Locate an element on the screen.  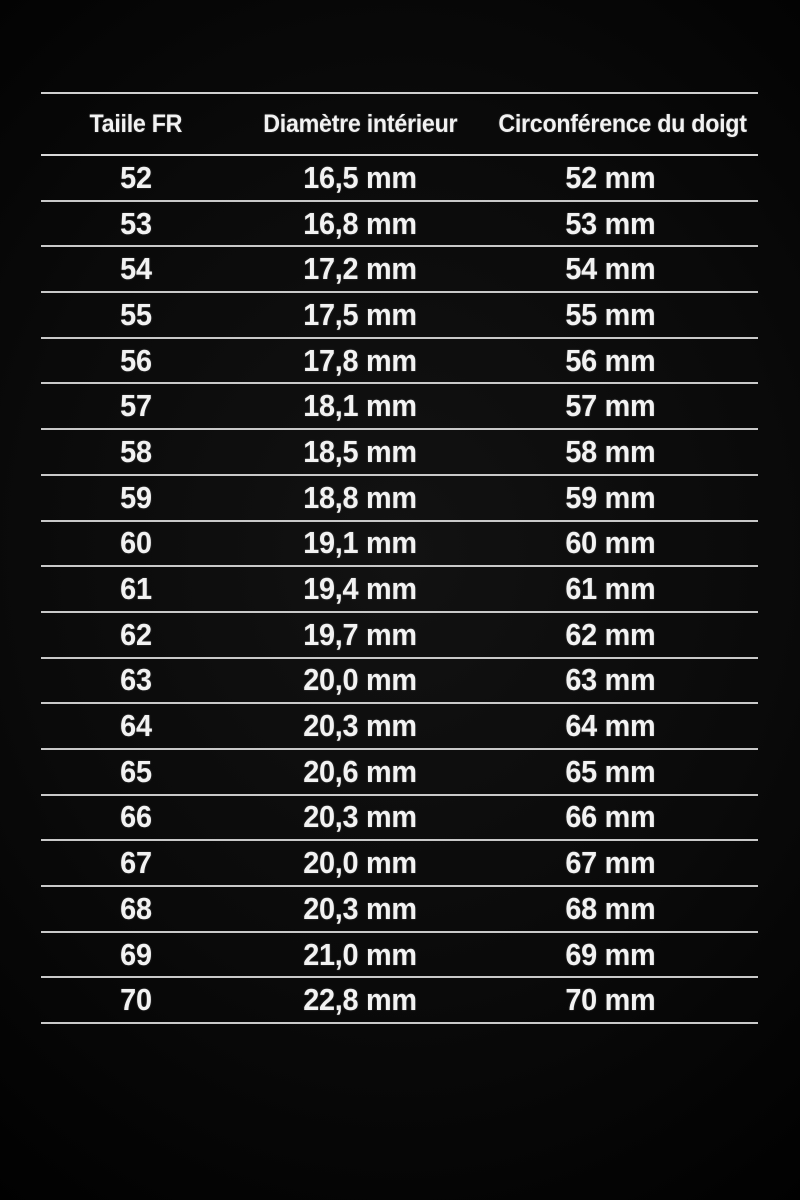
finger-circumference-value: 66 mm is located at coordinates (610, 817).